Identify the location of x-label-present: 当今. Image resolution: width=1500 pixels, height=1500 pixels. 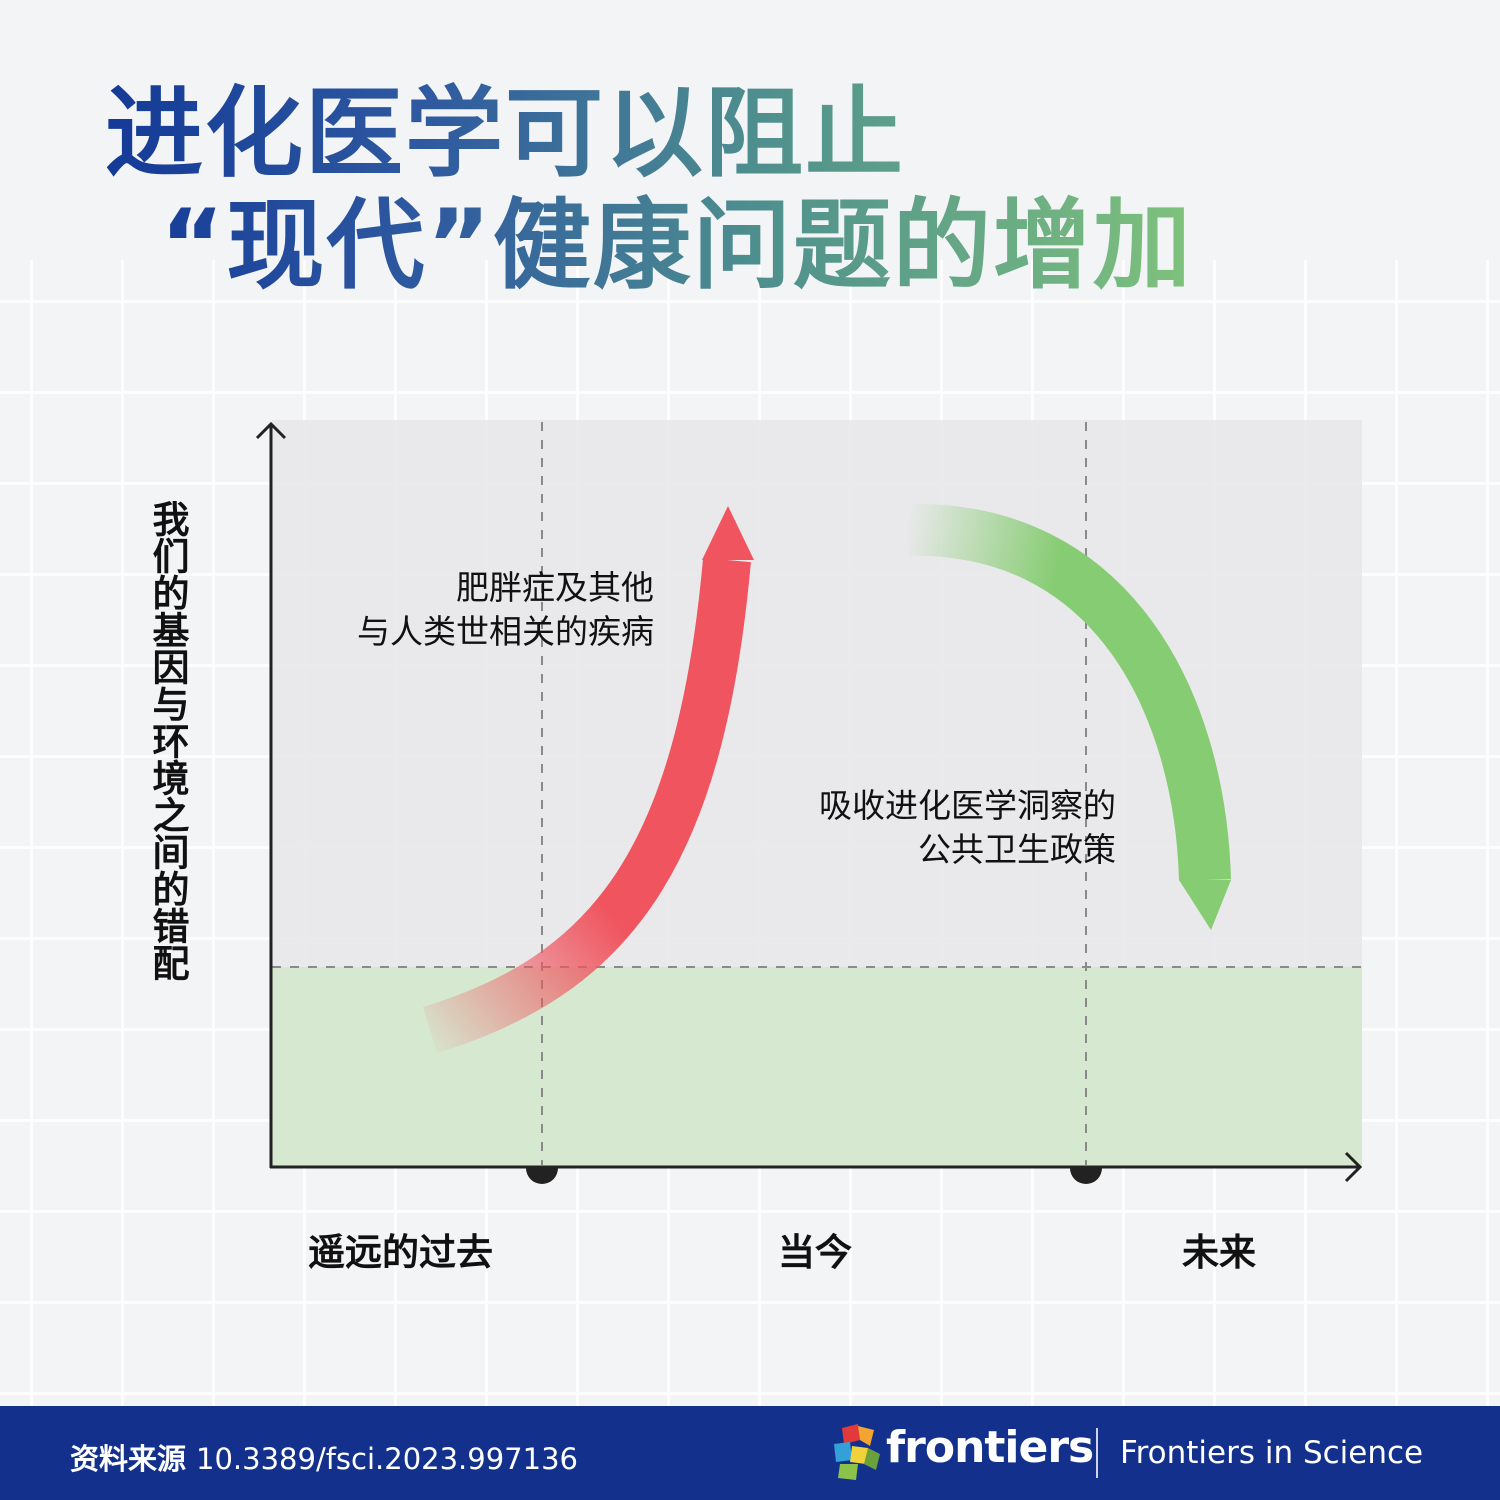
(815, 1252).